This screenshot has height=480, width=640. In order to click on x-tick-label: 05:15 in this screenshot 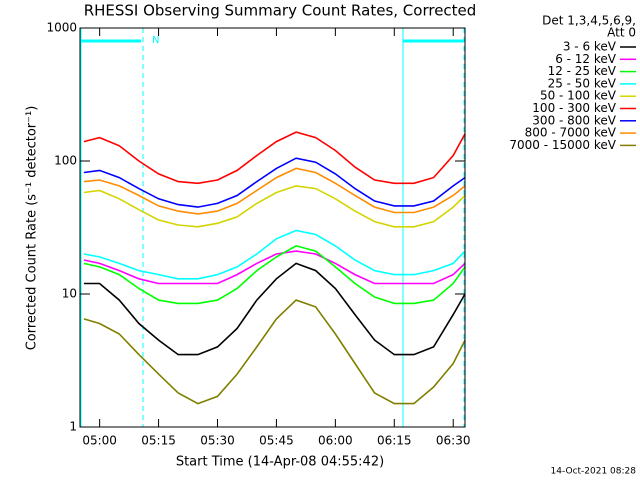, I will do `click(158, 441)`.